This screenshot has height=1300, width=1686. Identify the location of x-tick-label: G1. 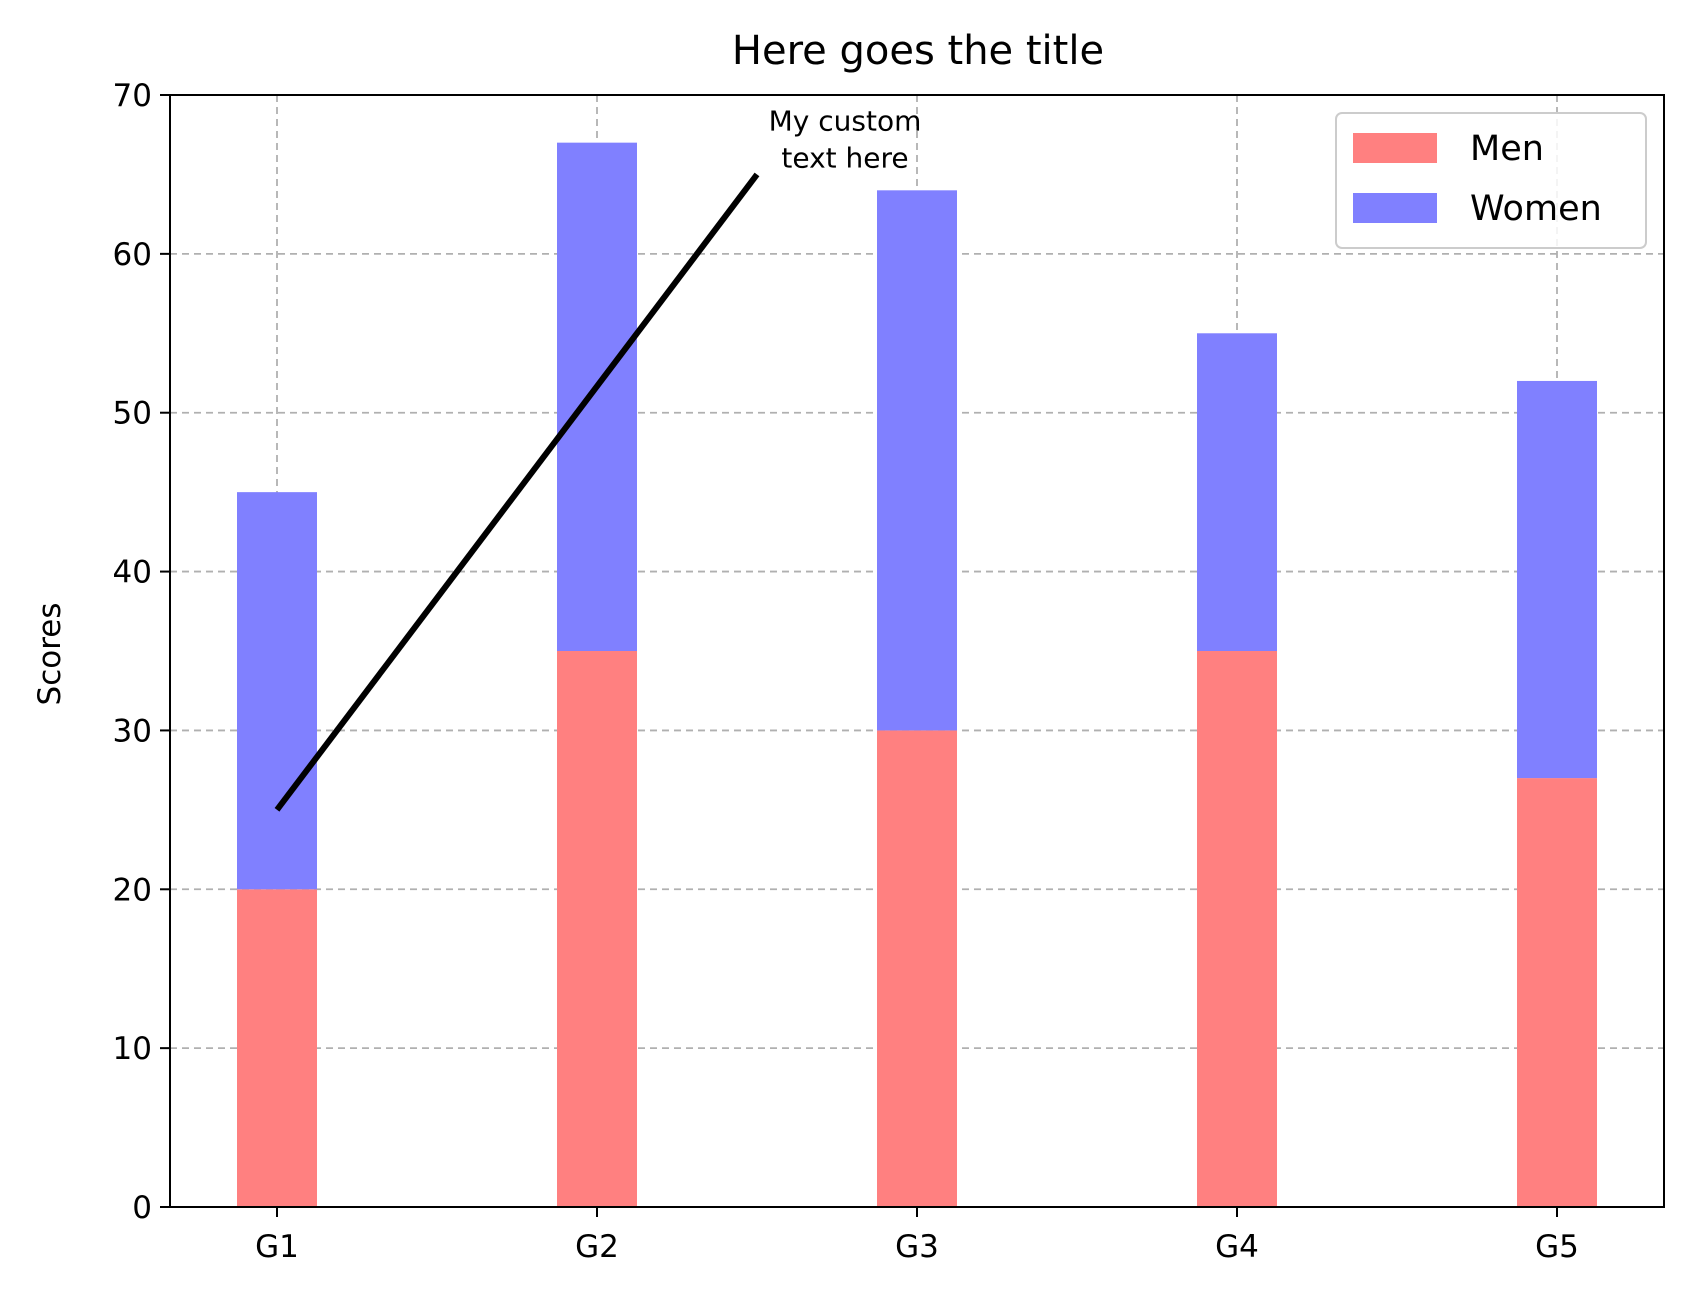
(277, 1247).